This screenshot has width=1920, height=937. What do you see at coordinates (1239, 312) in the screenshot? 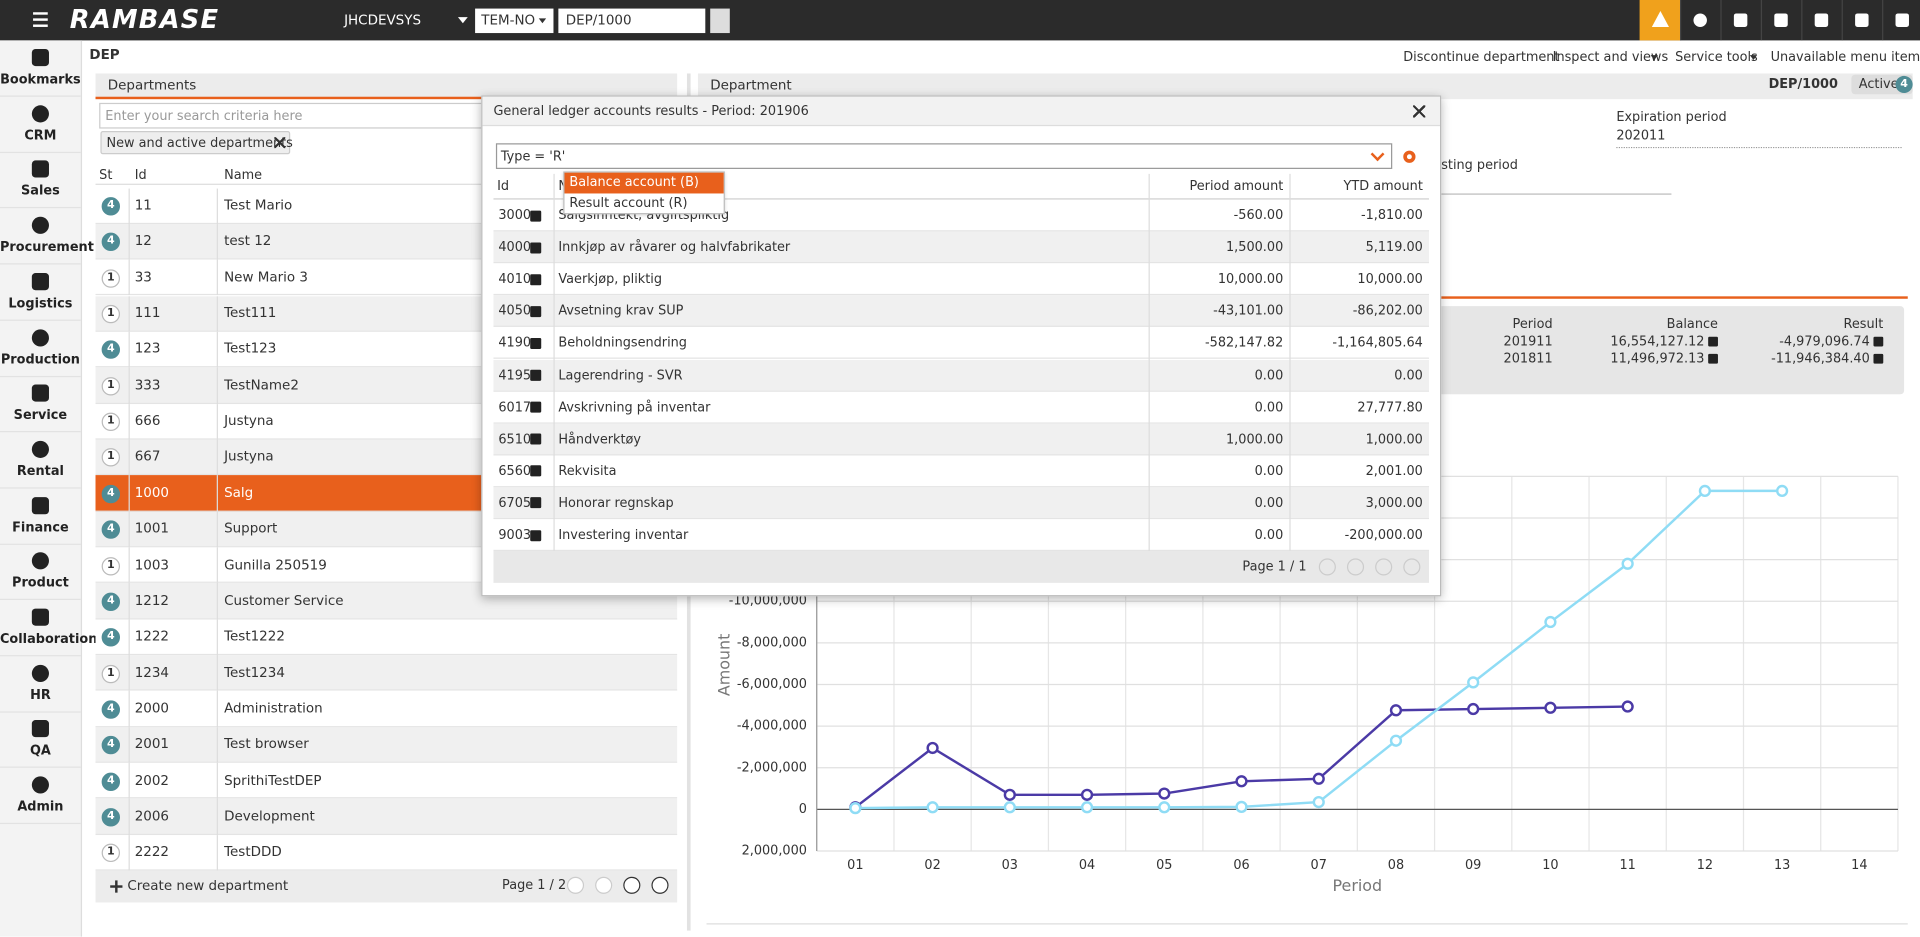
I see `ytd-amount: -86,202.00` at bounding box center [1239, 312].